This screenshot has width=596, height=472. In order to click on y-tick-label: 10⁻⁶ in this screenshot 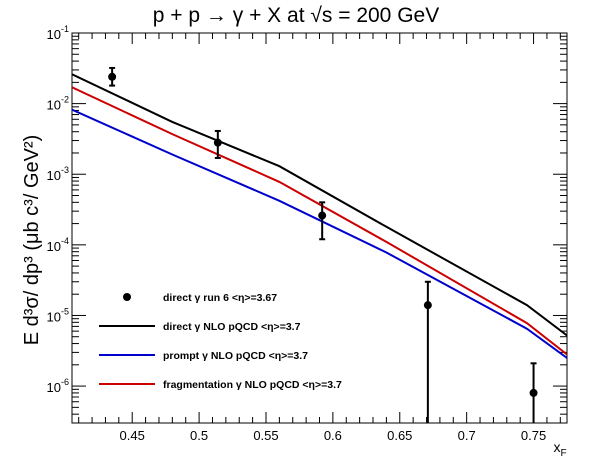, I will do `click(58, 386)`.